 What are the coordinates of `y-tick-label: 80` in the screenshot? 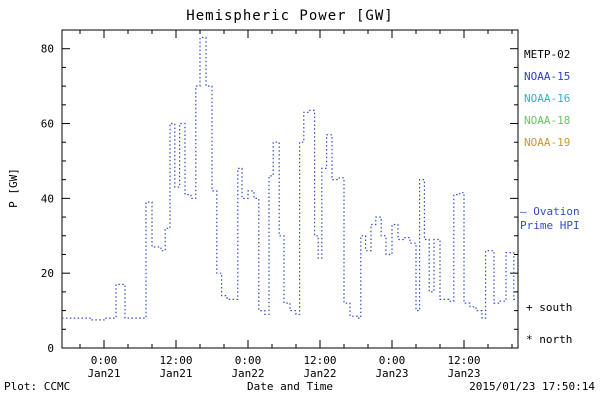 It's located at (47, 49).